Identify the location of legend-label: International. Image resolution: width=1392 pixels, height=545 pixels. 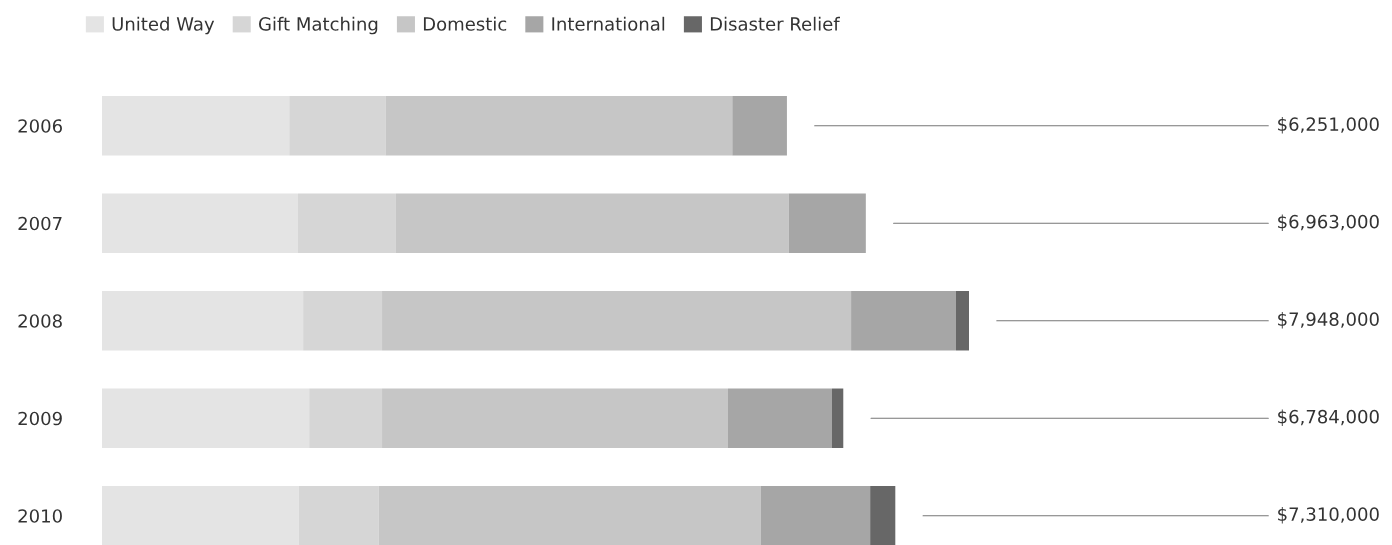
(608, 23).